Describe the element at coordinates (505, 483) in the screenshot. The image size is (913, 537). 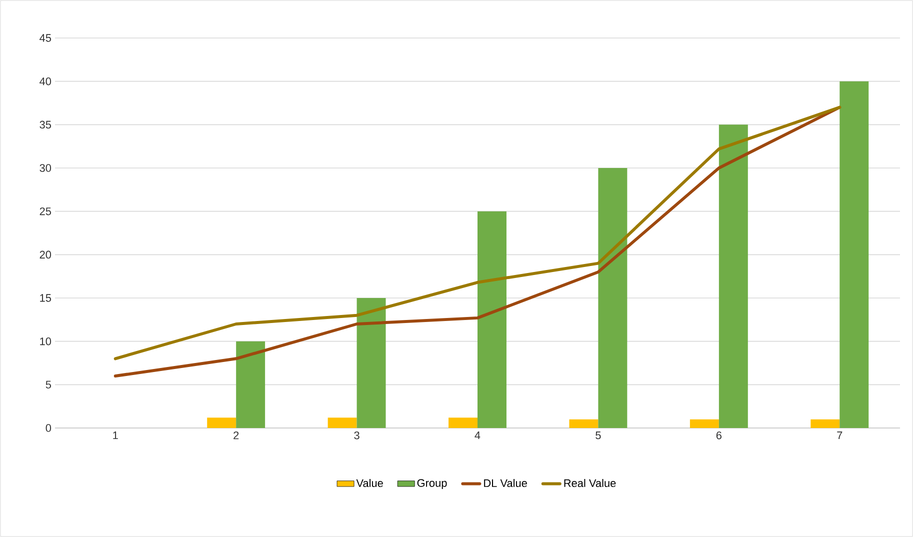
I see `legend-label: DL Value` at that location.